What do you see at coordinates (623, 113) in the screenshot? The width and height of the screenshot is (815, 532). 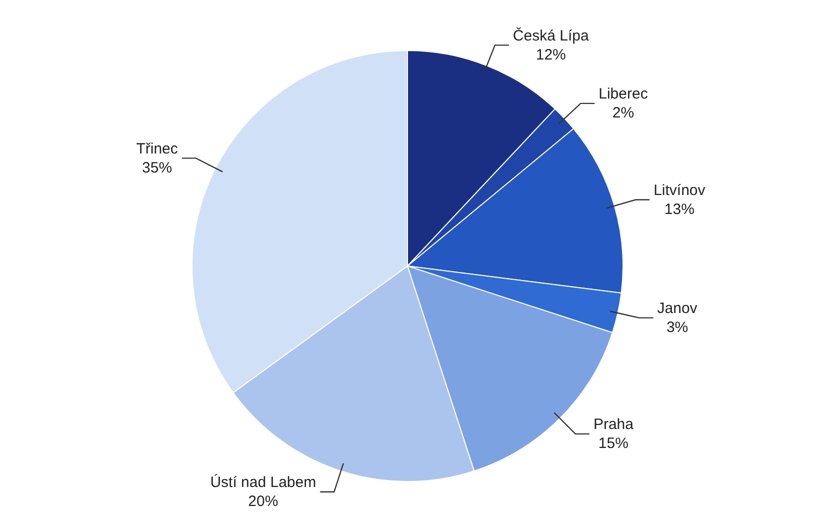 I see `data-label: 2%` at bounding box center [623, 113].